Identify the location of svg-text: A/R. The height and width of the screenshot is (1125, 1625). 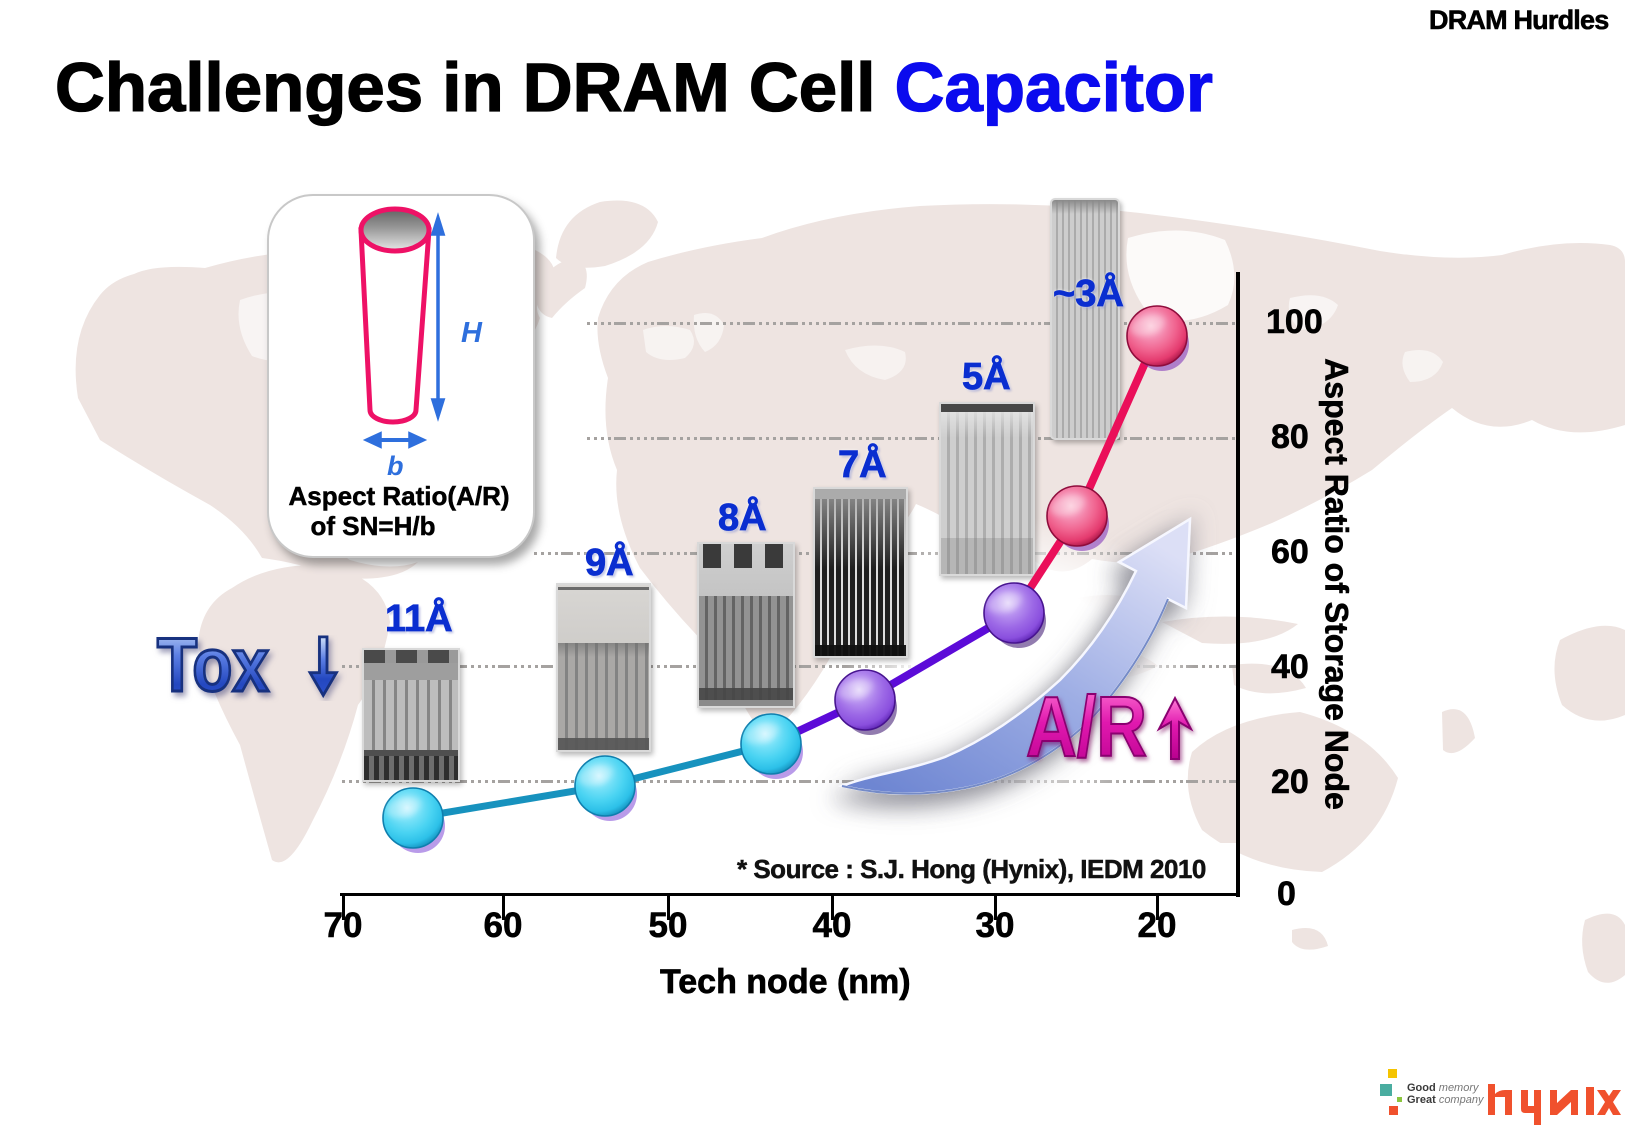
(1086, 727).